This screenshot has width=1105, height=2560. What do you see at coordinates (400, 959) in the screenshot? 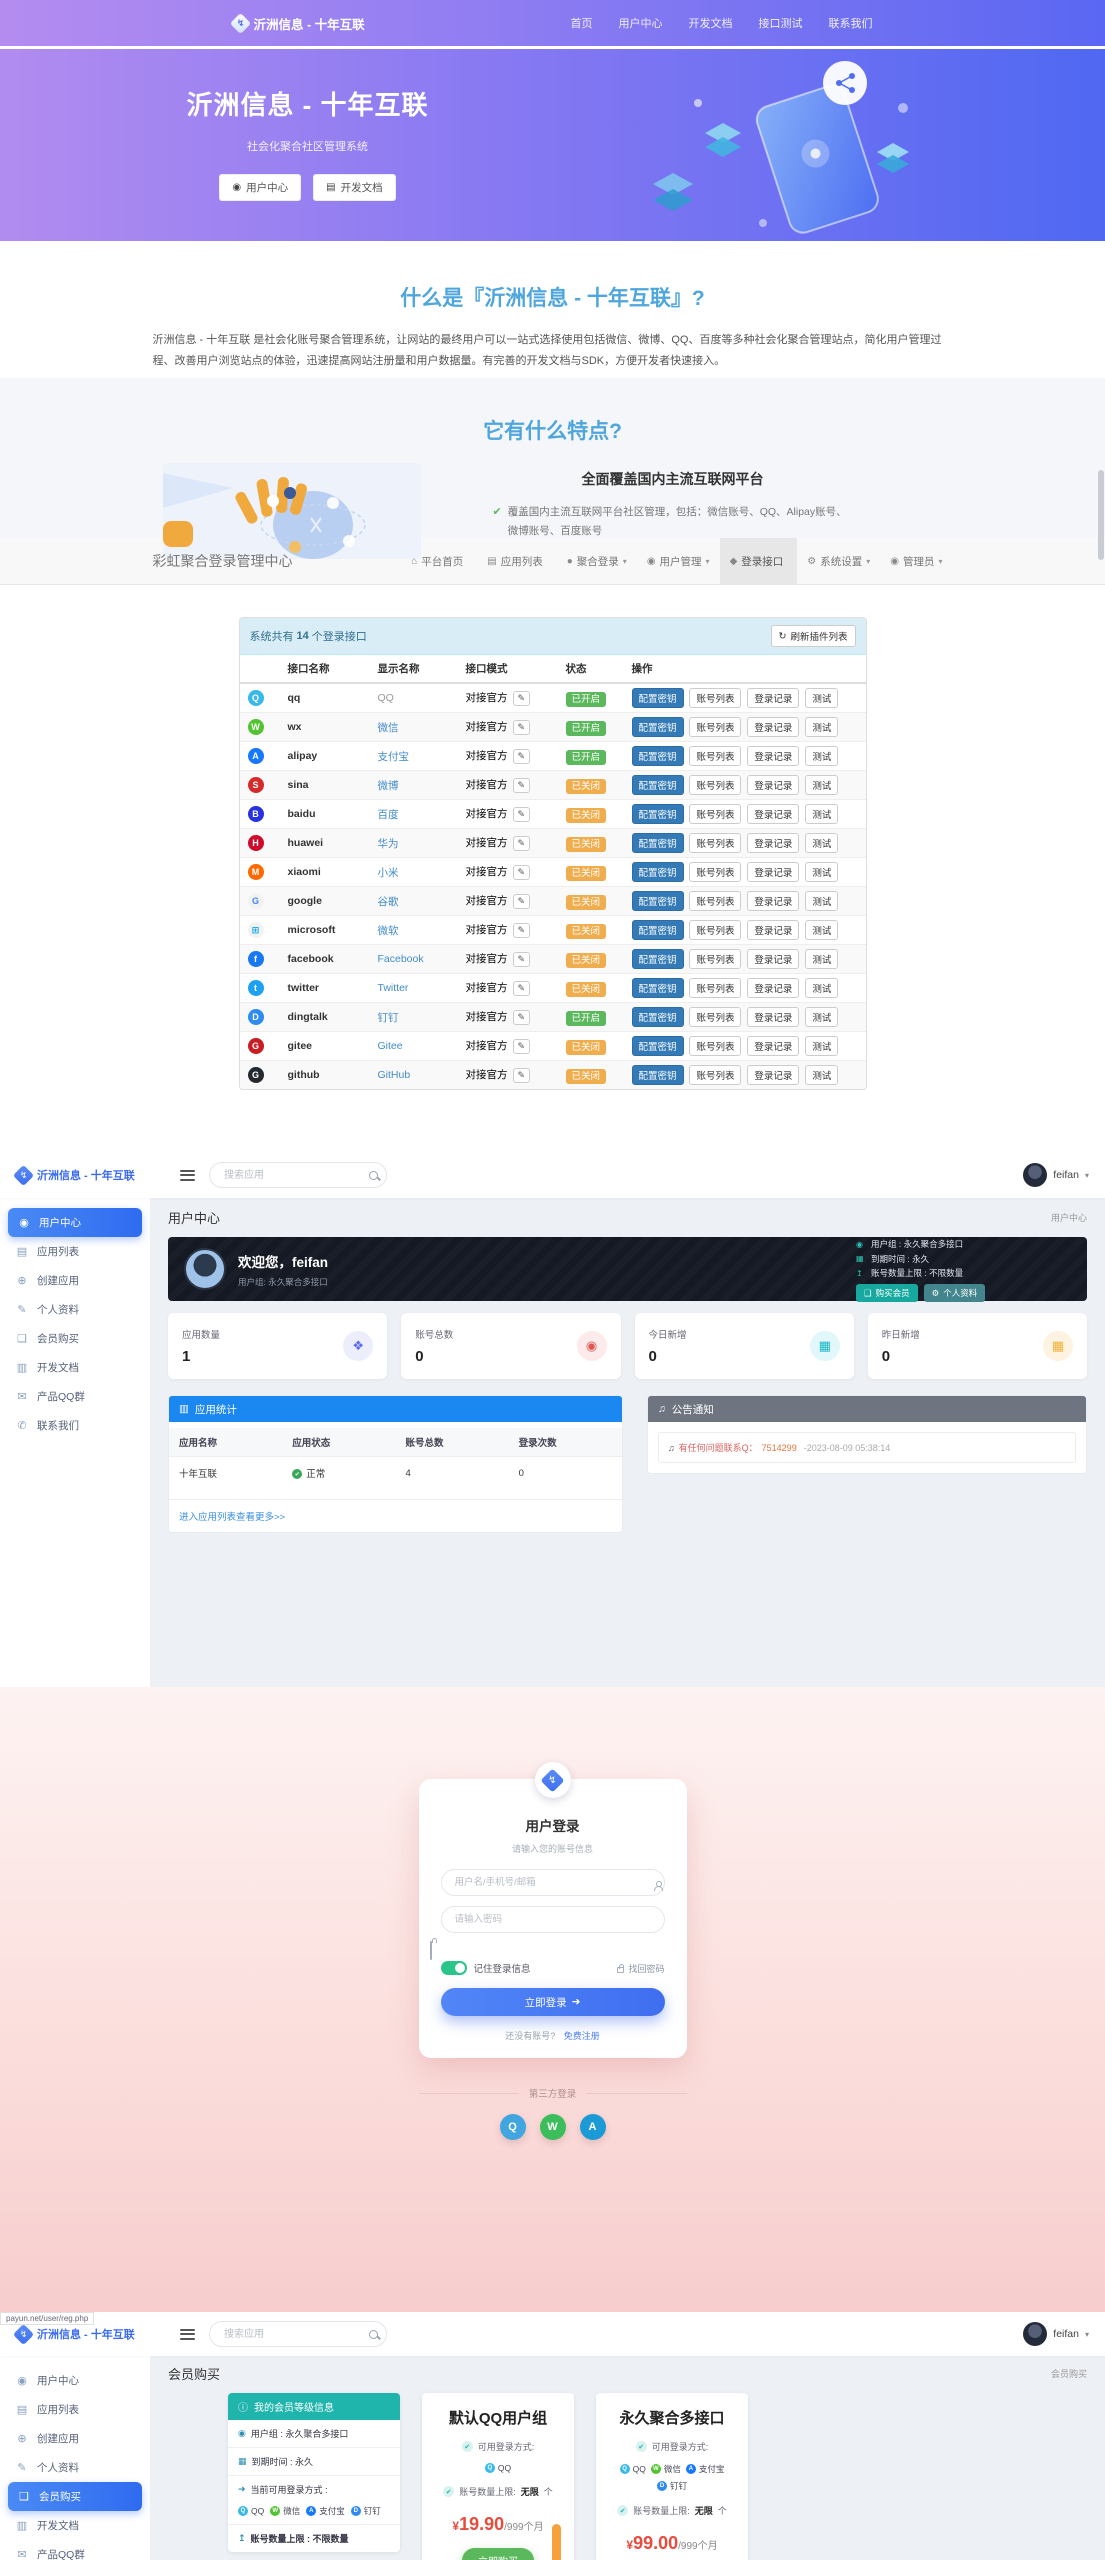
I see `display-name-link: Facebook` at bounding box center [400, 959].